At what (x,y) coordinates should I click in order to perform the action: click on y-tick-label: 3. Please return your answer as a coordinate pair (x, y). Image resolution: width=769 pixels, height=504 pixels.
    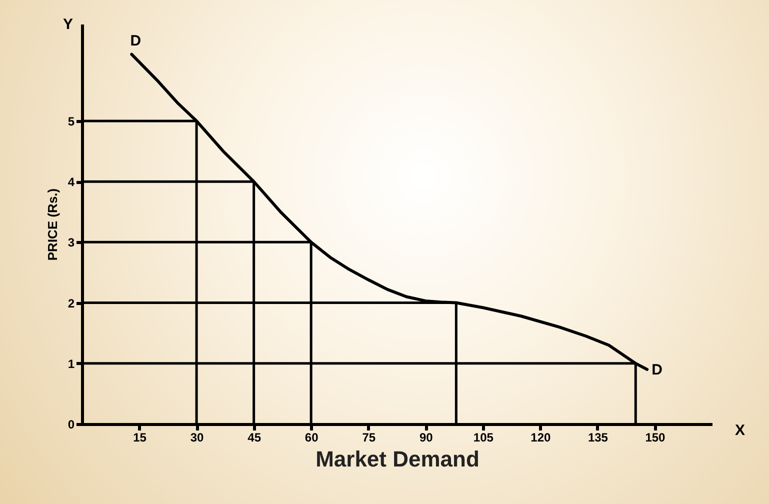
    Looking at the image, I should click on (71, 243).